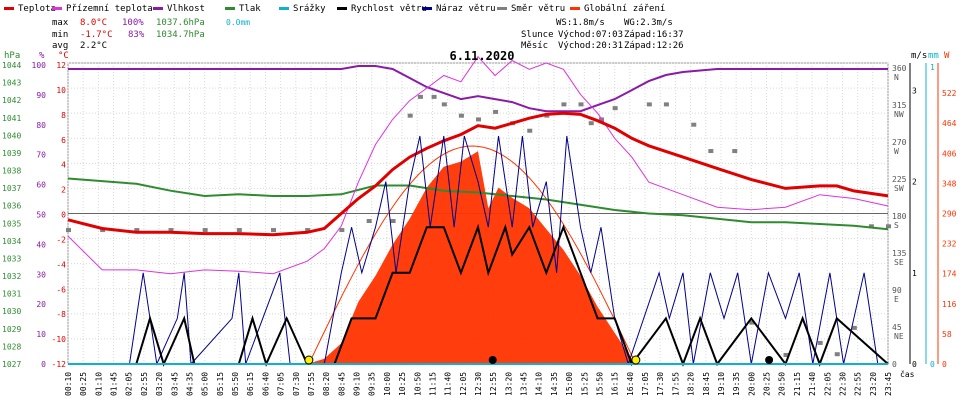 The width and height of the screenshot is (966, 400). What do you see at coordinates (60, 23) in the screenshot?
I see `stat-max-label: max` at bounding box center [60, 23].